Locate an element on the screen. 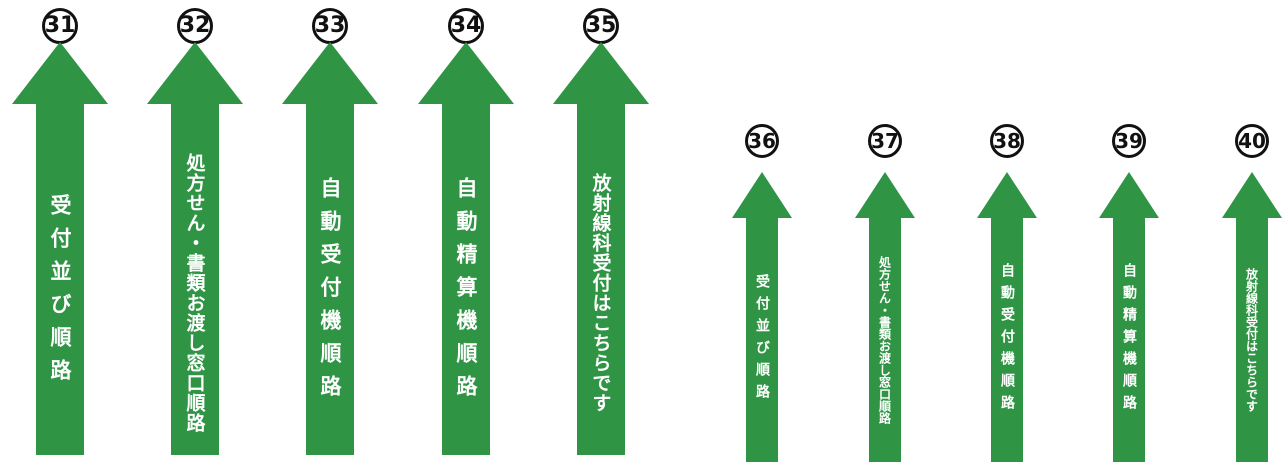 The image size is (1282, 466). sign-number: 40 is located at coordinates (1252, 141).